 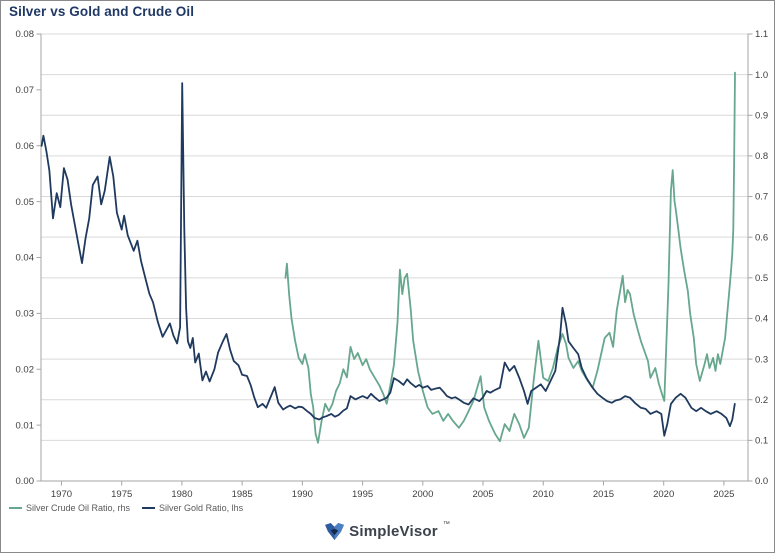 What do you see at coordinates (761, 197) in the screenshot?
I see `svg-text: 0.7` at bounding box center [761, 197].